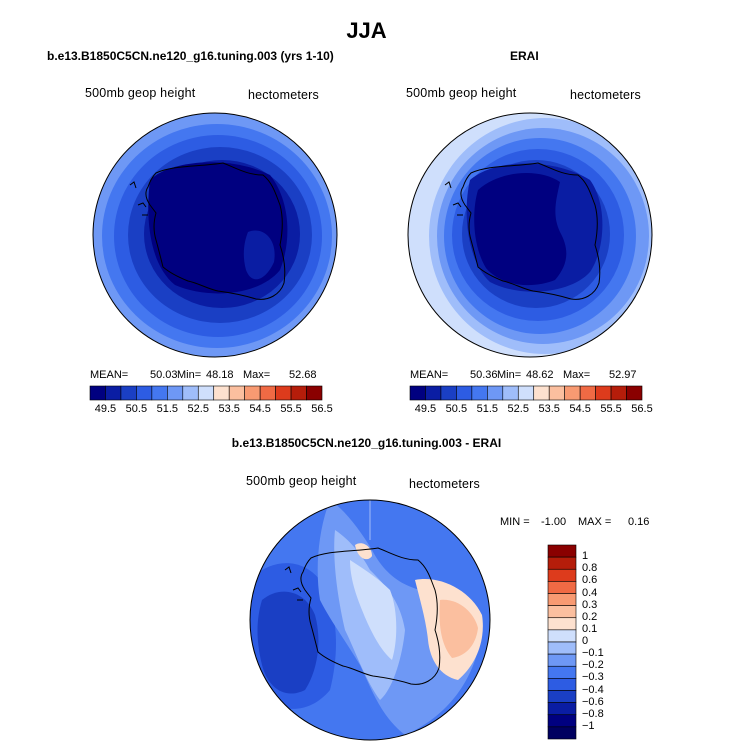 The height and width of the screenshot is (747, 733). Describe the element at coordinates (456, 409) in the screenshot. I see `obs-colorbar-tick: 50.5` at that location.